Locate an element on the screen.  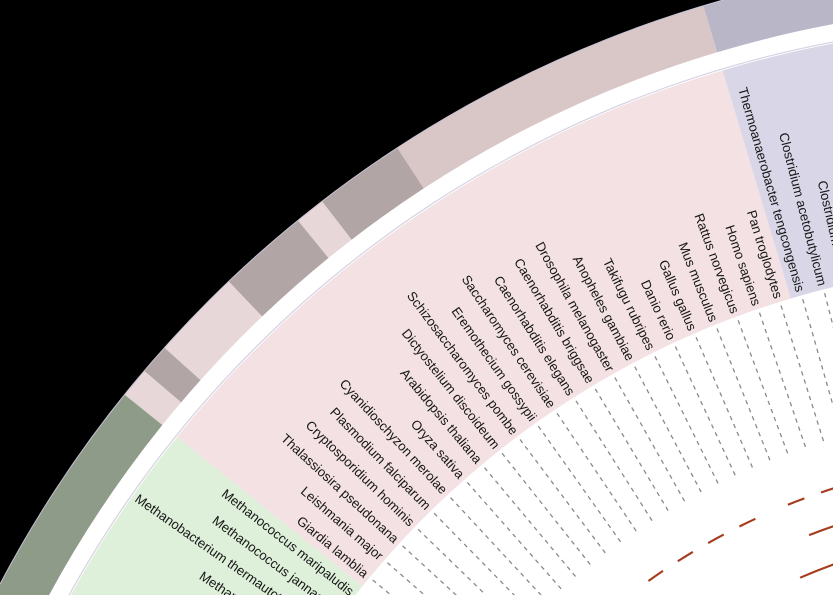
phylo-tree is located at coordinates (740, 534).